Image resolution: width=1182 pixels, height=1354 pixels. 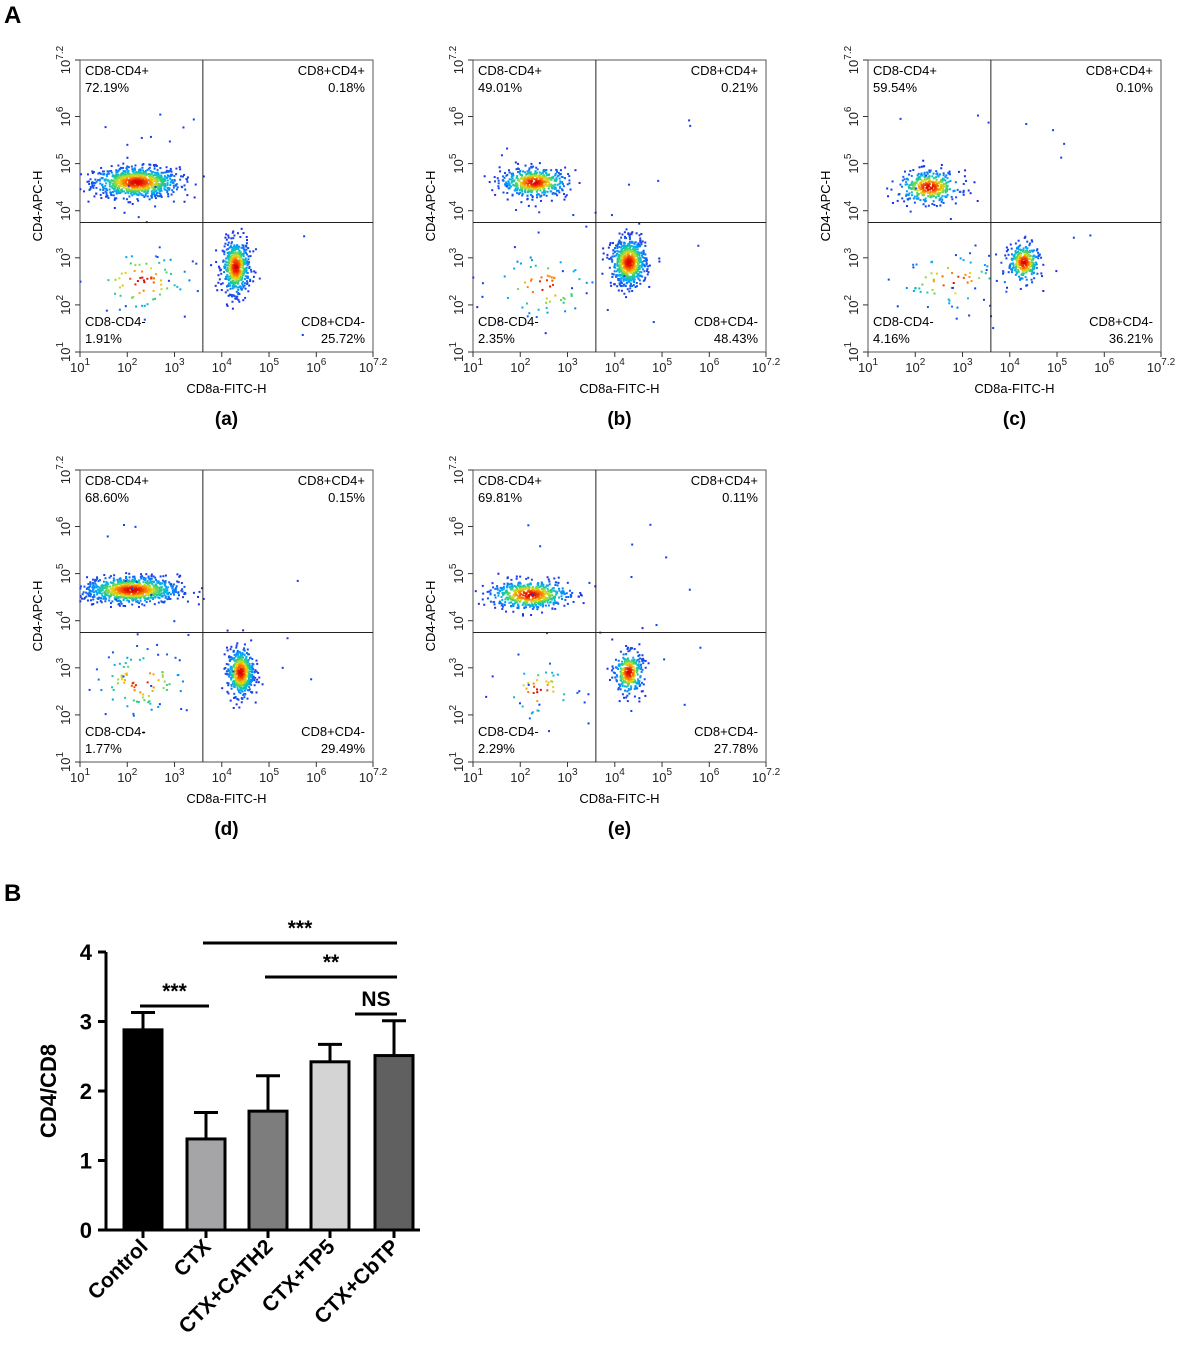 I want to click on x-axis-label: CD8a-FITC-H, so click(x=226, y=388).